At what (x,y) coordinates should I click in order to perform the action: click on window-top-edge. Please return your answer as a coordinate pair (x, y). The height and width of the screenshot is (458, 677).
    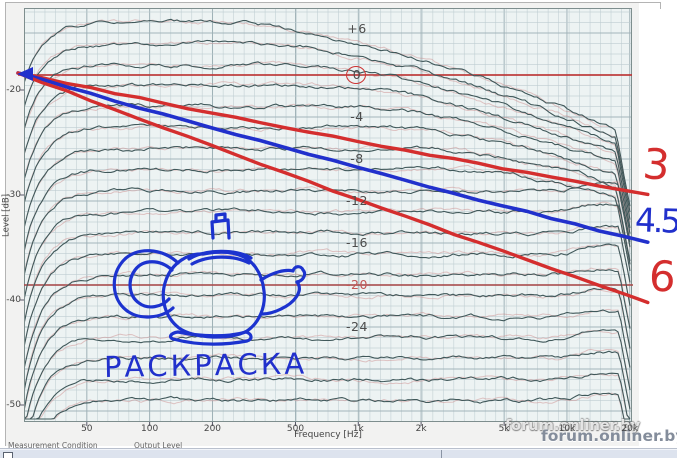
    Looking at the image, I should click on (332, 2).